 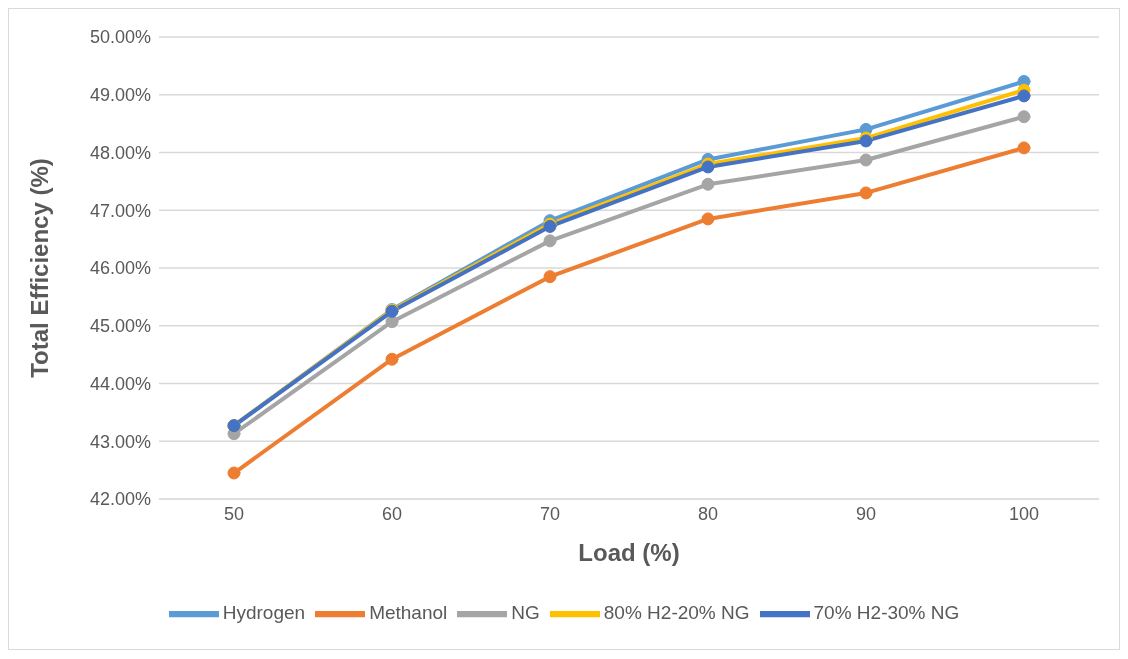 I want to click on legend-label: Methanol, so click(x=408, y=613).